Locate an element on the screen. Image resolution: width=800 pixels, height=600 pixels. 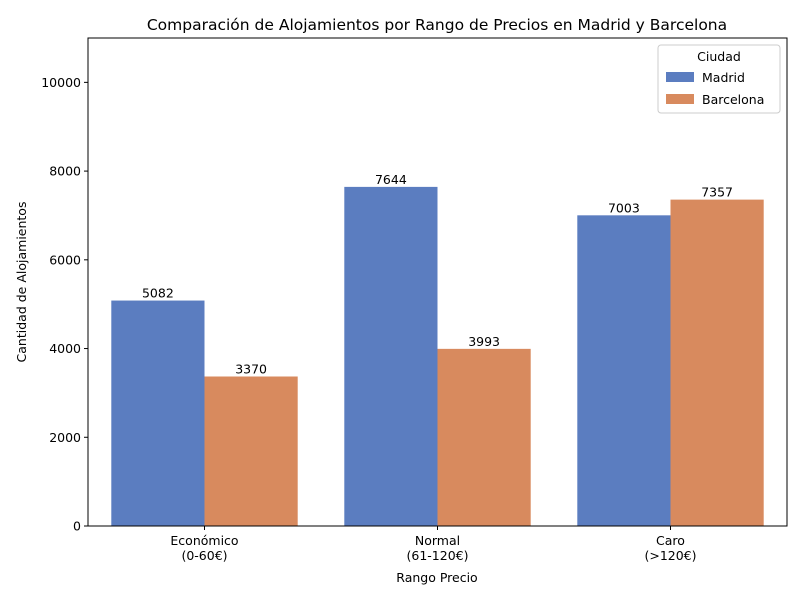
x-axis-label: Rango Precio is located at coordinates (436, 577).